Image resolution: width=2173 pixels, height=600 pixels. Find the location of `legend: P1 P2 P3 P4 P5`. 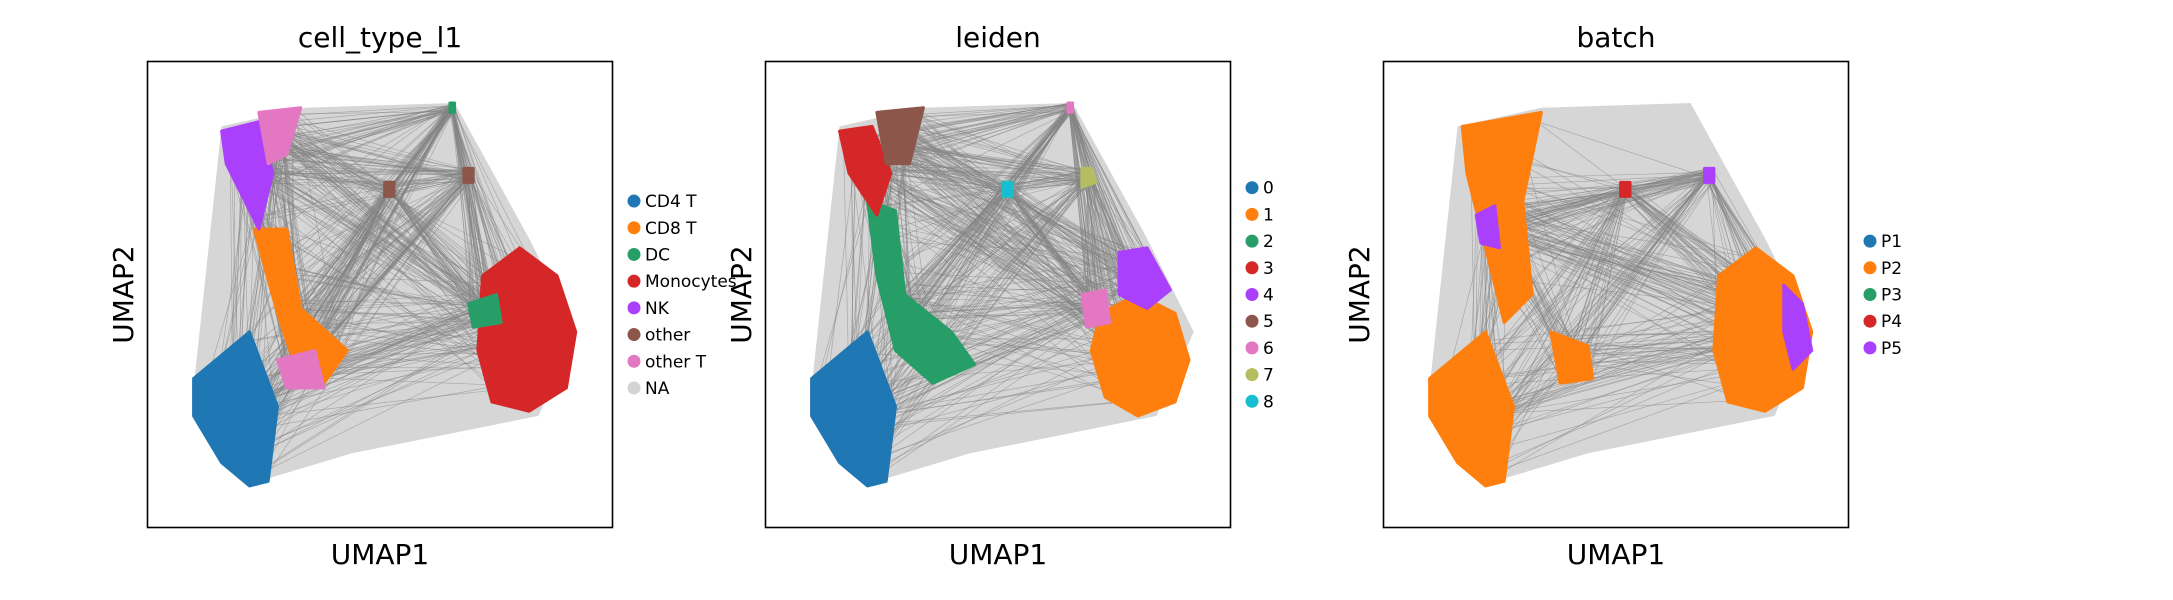

legend: P1 P2 P3 P4 P5 is located at coordinates (1882, 295).